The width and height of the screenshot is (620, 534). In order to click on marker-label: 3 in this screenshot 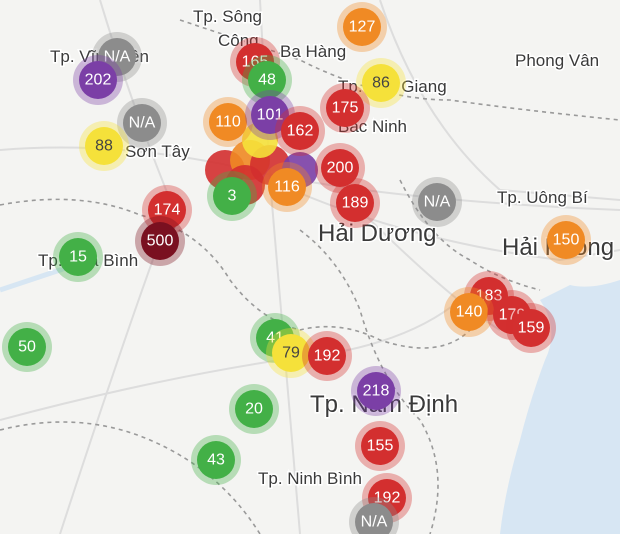, I will do `click(232, 196)`.